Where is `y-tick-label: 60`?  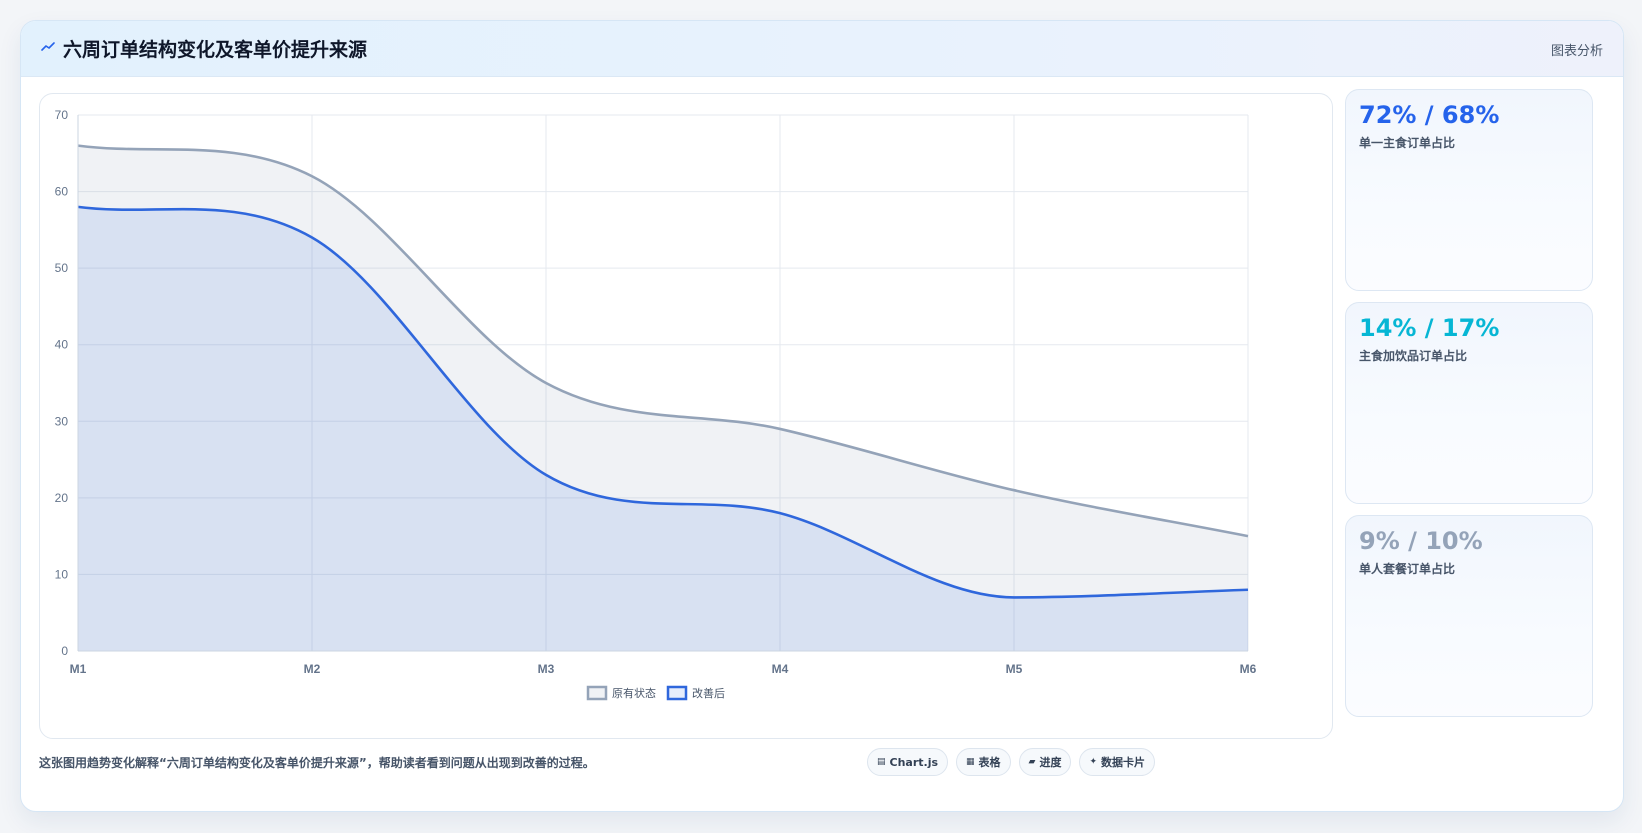
y-tick-label: 60 is located at coordinates (62, 192).